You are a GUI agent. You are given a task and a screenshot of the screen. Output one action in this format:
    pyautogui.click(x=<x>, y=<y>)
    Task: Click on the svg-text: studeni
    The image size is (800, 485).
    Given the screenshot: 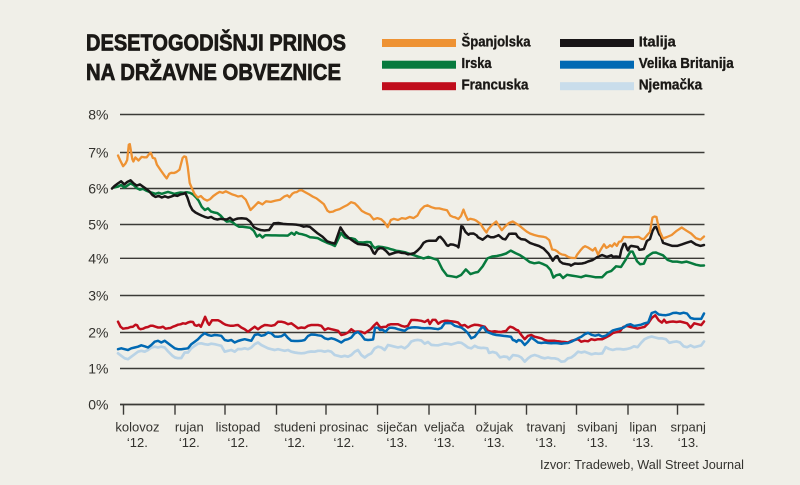 What is the action you would take?
    pyautogui.click(x=295, y=427)
    